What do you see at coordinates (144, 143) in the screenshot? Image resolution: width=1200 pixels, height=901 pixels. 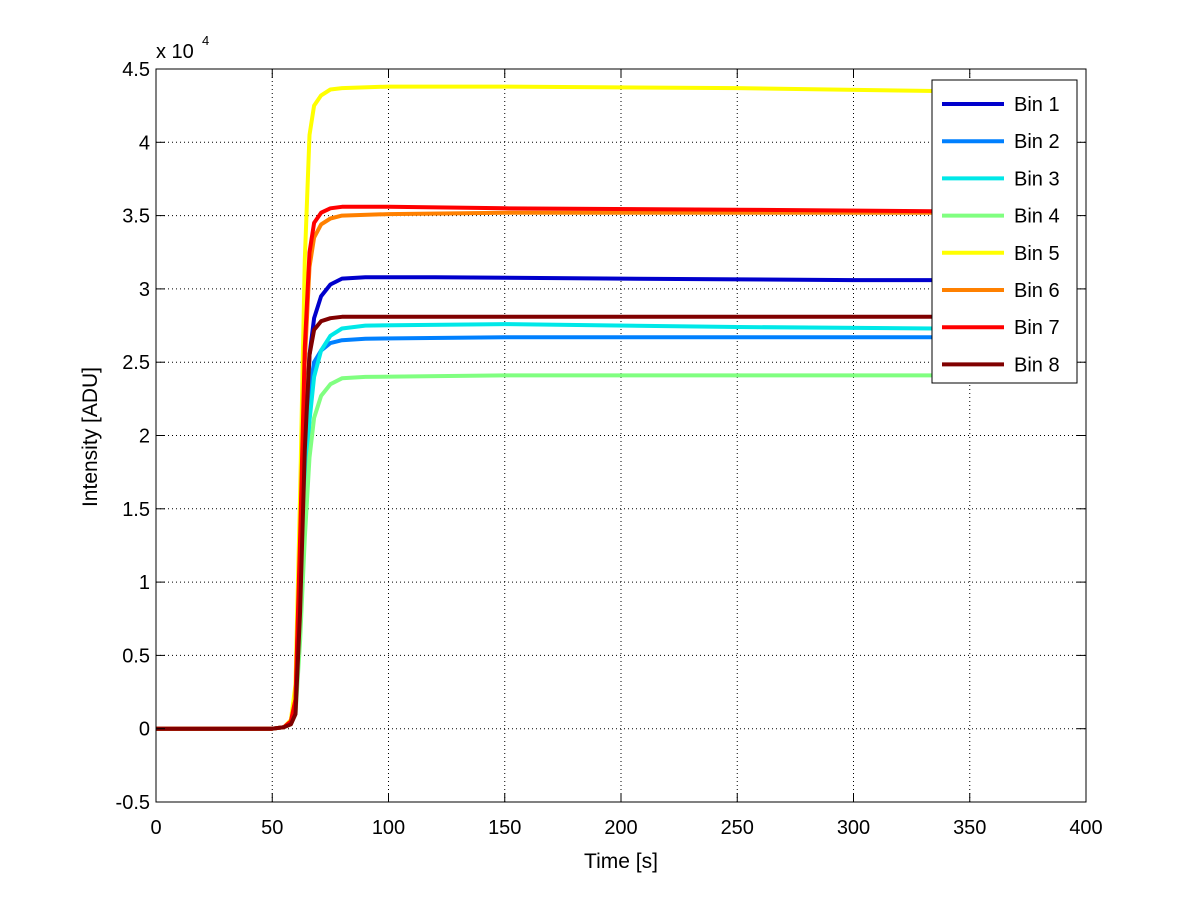 I see `y-tick-label: 4` at bounding box center [144, 143].